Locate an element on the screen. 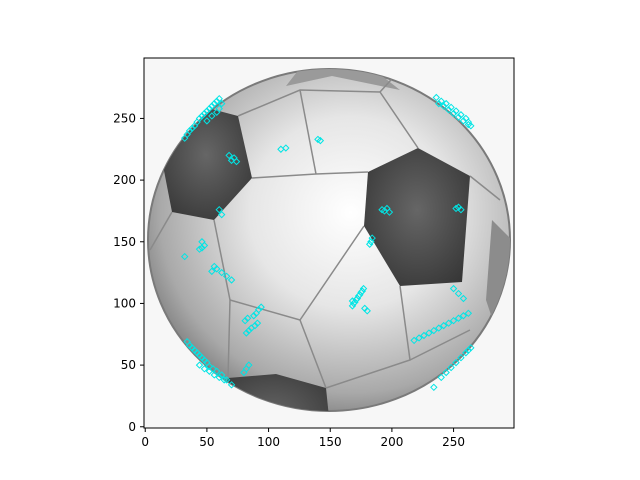 Image resolution: width=640 pixels, height=480 pixels. y-tick-label: 250 is located at coordinates (124, 118).